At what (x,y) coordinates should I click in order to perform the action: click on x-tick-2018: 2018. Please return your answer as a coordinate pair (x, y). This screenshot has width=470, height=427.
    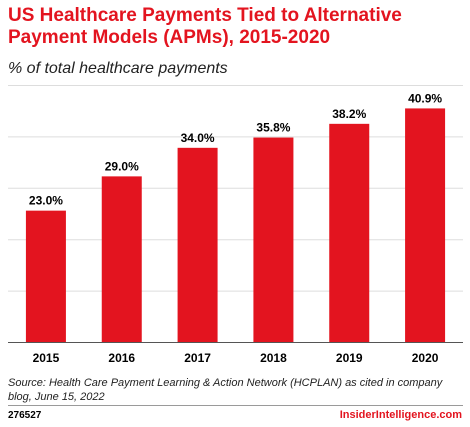
    Looking at the image, I should click on (273, 358).